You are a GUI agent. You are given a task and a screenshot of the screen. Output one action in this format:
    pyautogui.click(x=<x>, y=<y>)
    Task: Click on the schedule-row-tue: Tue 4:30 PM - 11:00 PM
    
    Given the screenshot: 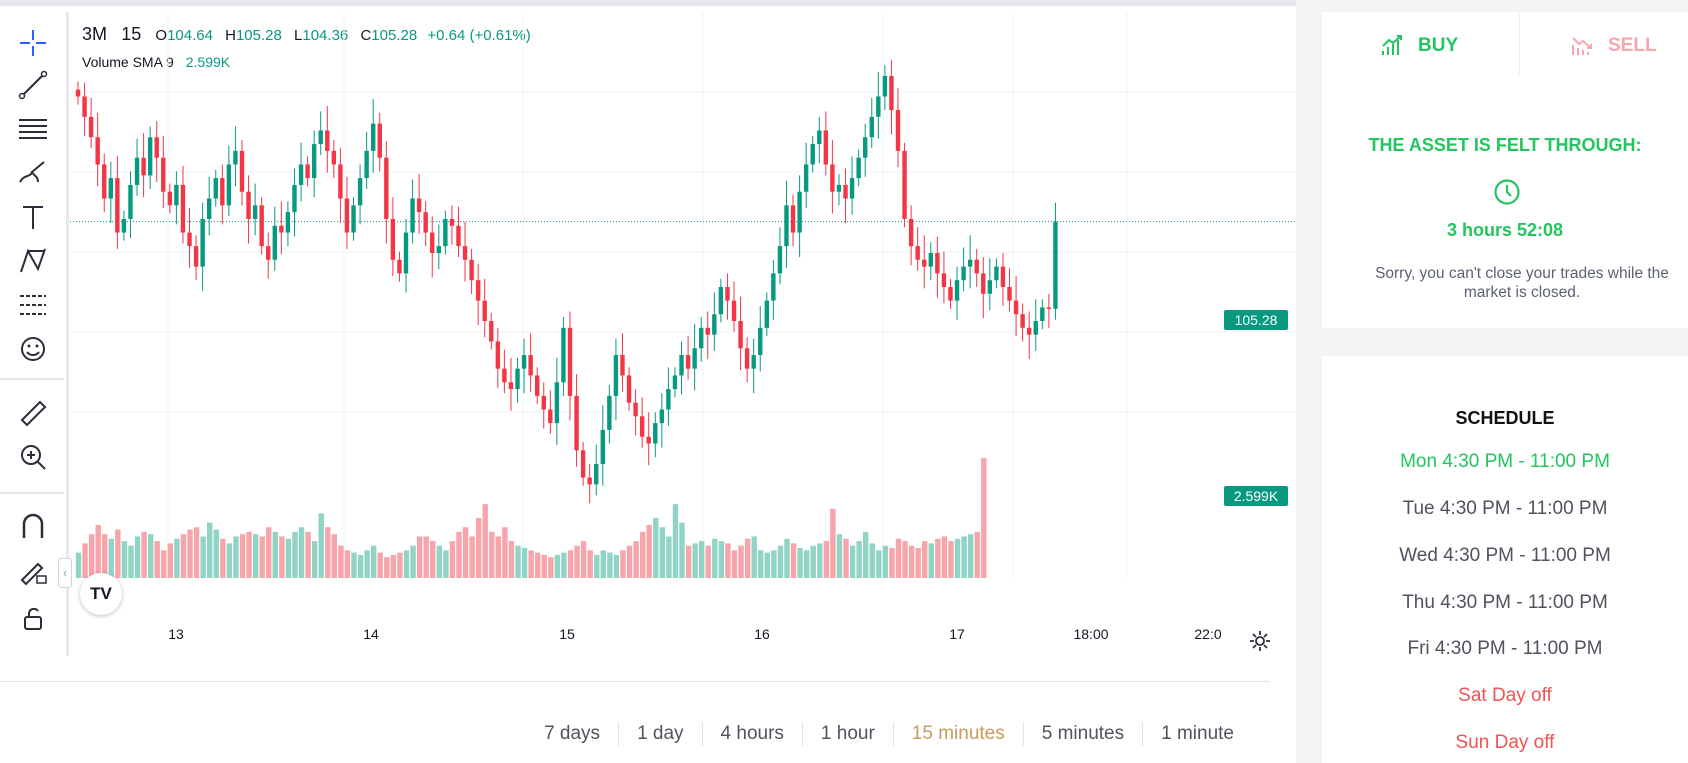 What is the action you would take?
    pyautogui.click(x=1505, y=508)
    